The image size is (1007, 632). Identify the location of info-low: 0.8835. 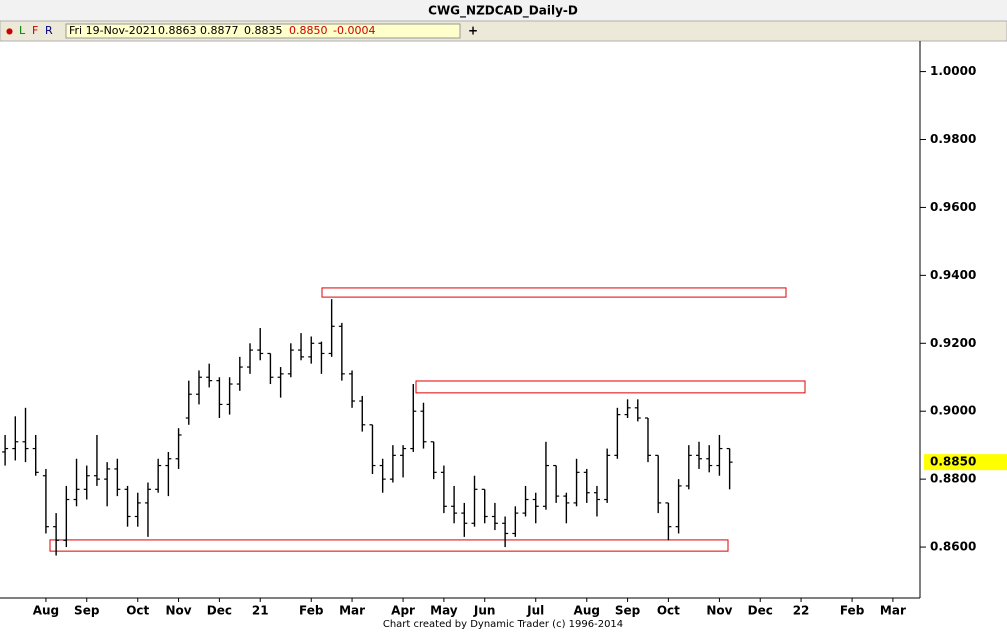
(263, 30).